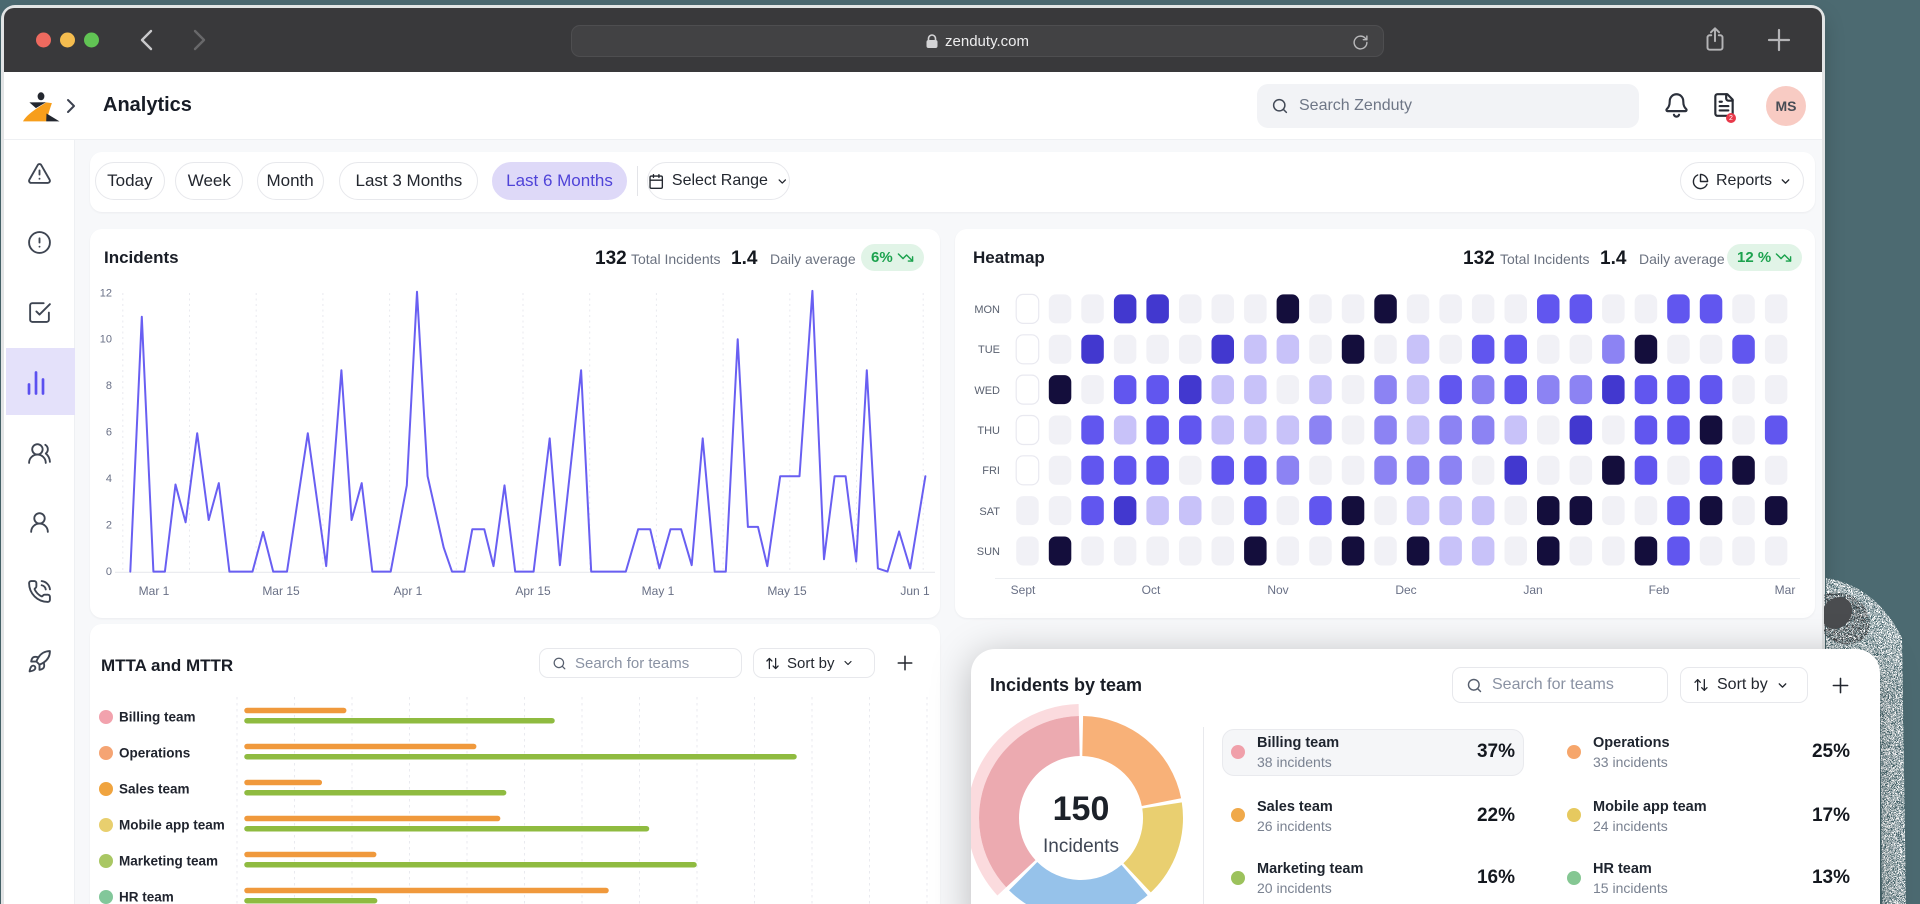  What do you see at coordinates (281, 591) in the screenshot?
I see `svg-text: Mar 15` at bounding box center [281, 591].